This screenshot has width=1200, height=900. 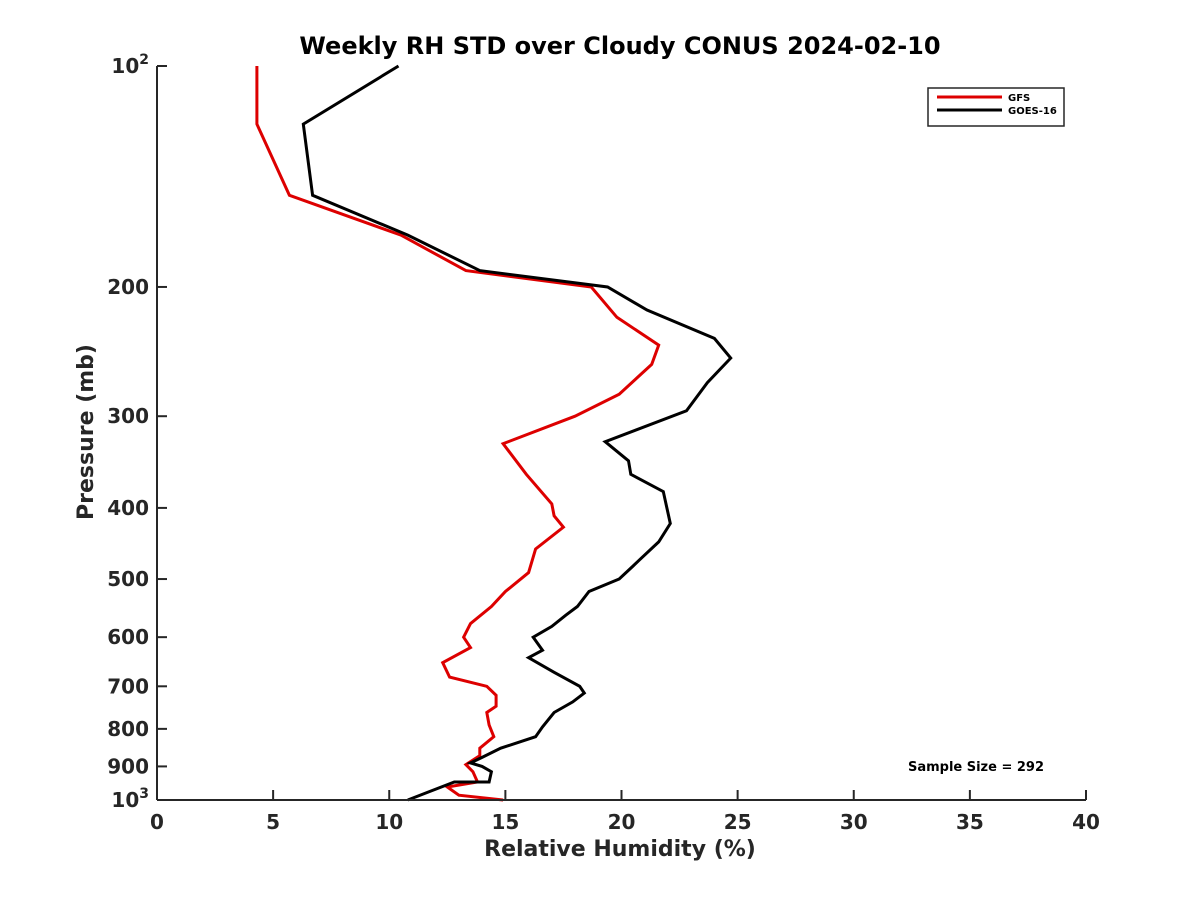 What do you see at coordinates (128, 416) in the screenshot?
I see `y-tick-label: 300` at bounding box center [128, 416].